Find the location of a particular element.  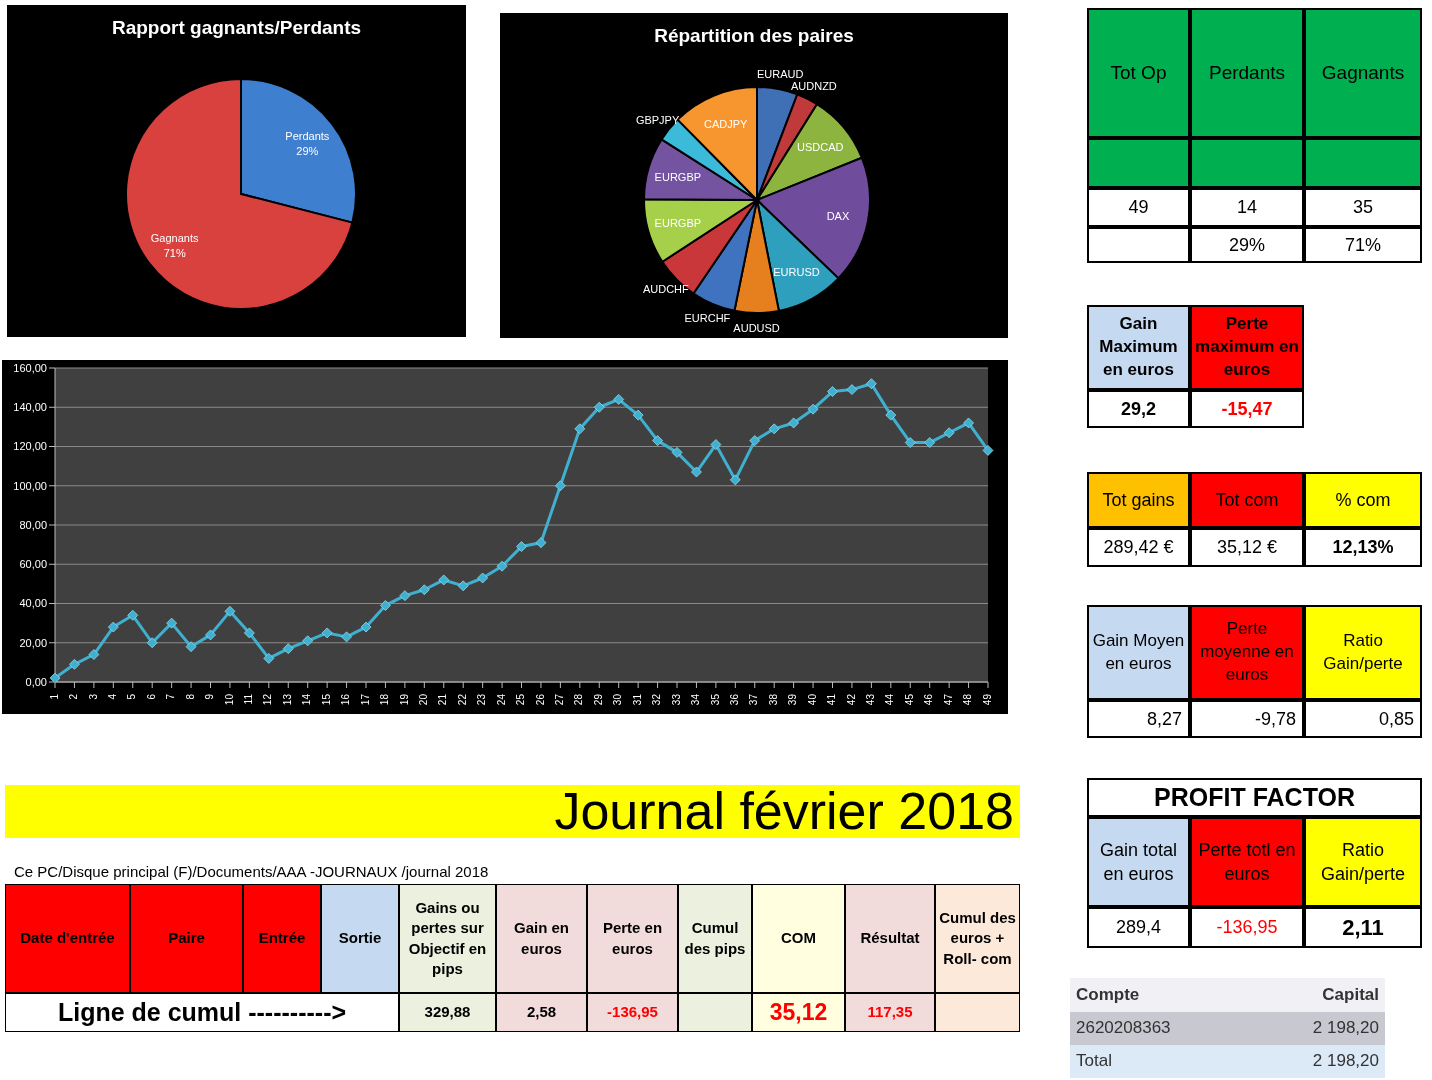

x-tick-label: 6 is located at coordinates (151, 696).